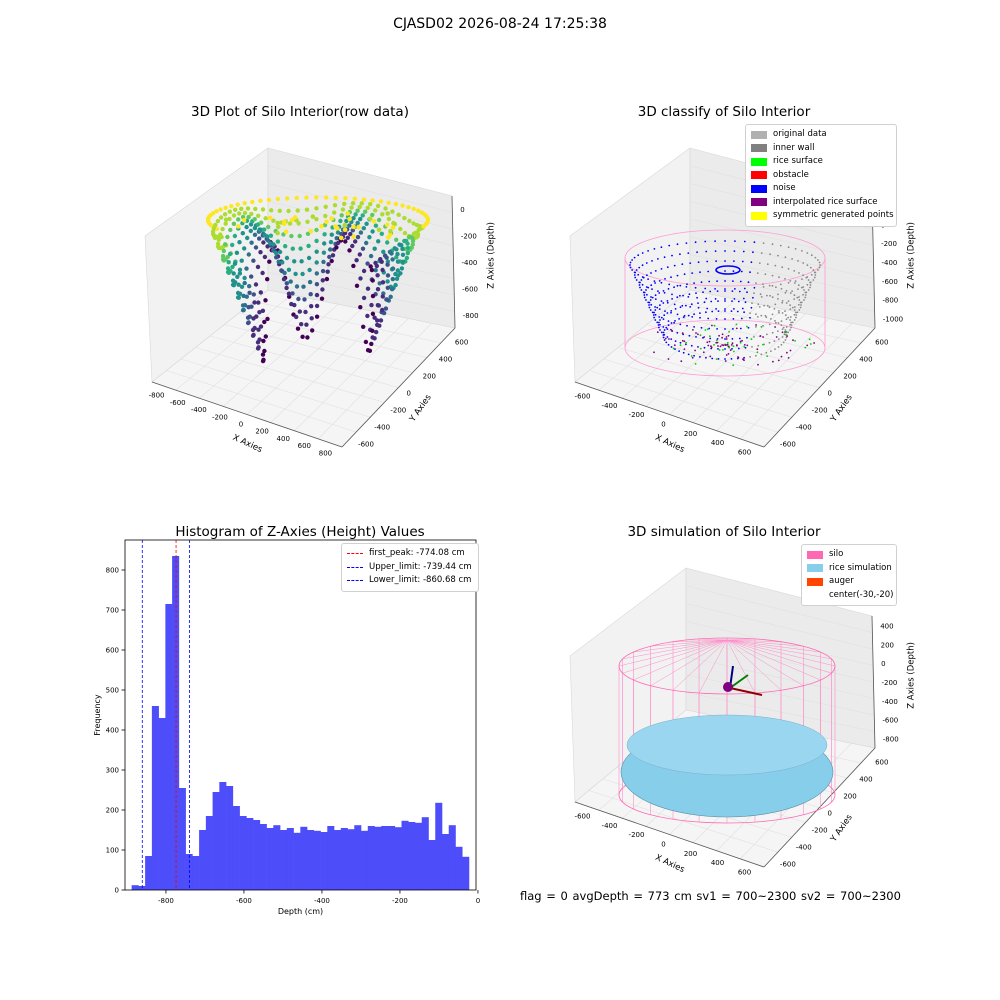  What do you see at coordinates (836, 554) in the screenshot?
I see `legend-label: silo` at bounding box center [836, 554].